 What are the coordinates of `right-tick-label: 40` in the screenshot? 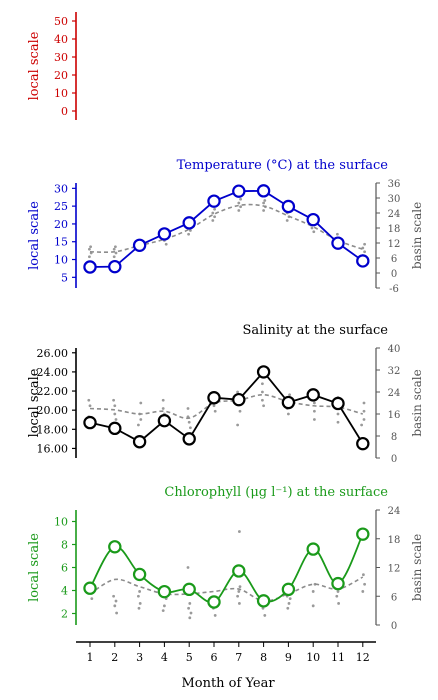 It's located at (394, 349).